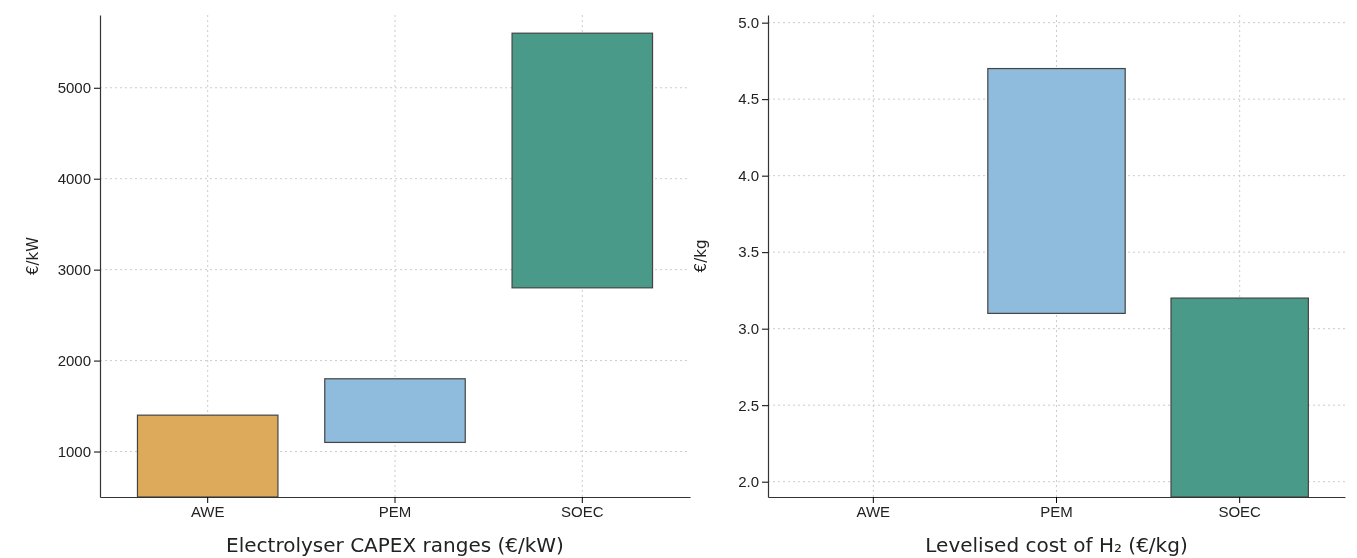 This screenshot has height=558, width=1357. I want to click on y-tick-label: 4.5, so click(748, 99).